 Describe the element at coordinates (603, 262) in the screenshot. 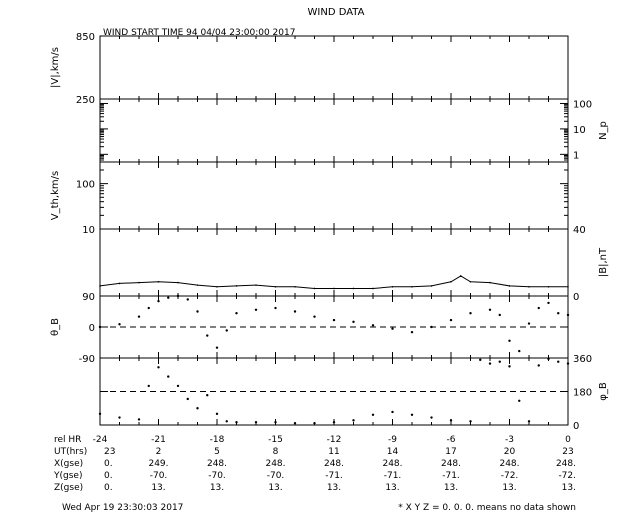

I see `y-axis-label: |B|,nT` at that location.